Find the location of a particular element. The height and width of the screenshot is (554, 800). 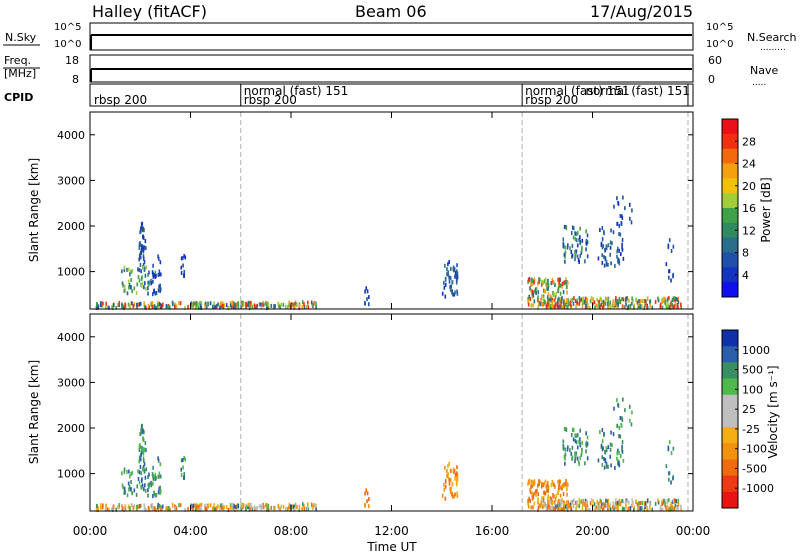

velocity-cb-tick-label: -500 is located at coordinates (754, 468).